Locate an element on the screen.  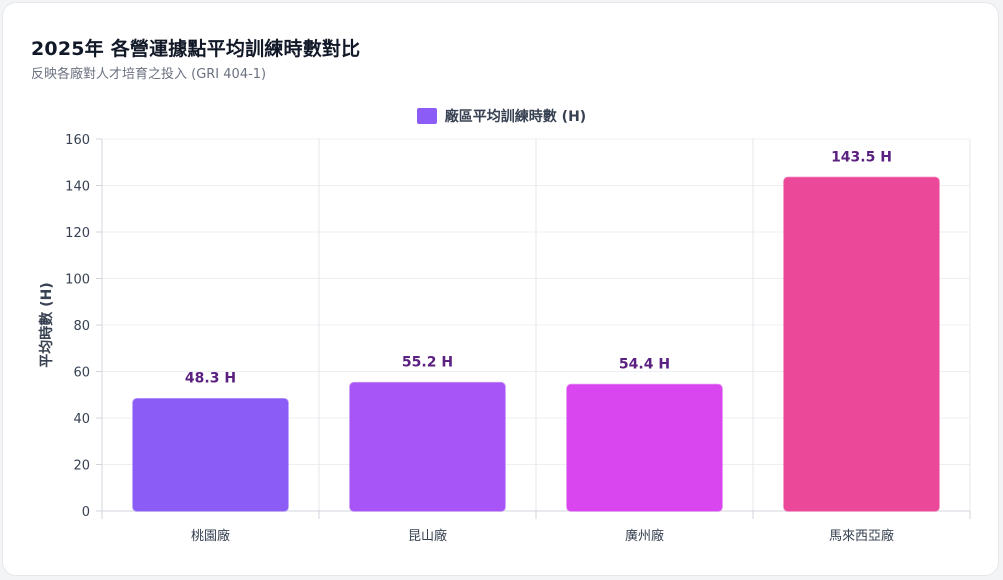
chart-subtitle: 反映各廠對人才培育之投入 (GRI 404-1) is located at coordinates (149, 74).